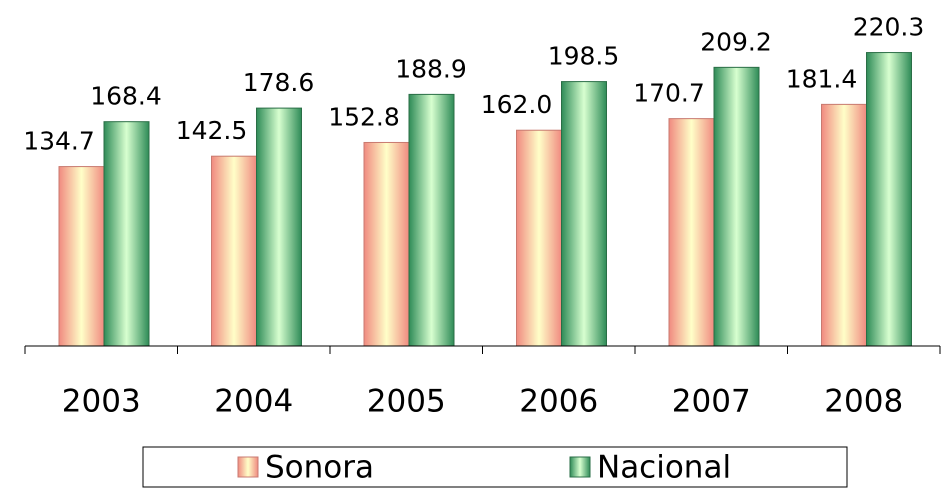  Describe the element at coordinates (584, 56) in the screenshot. I see `data-label: 198.5` at that location.